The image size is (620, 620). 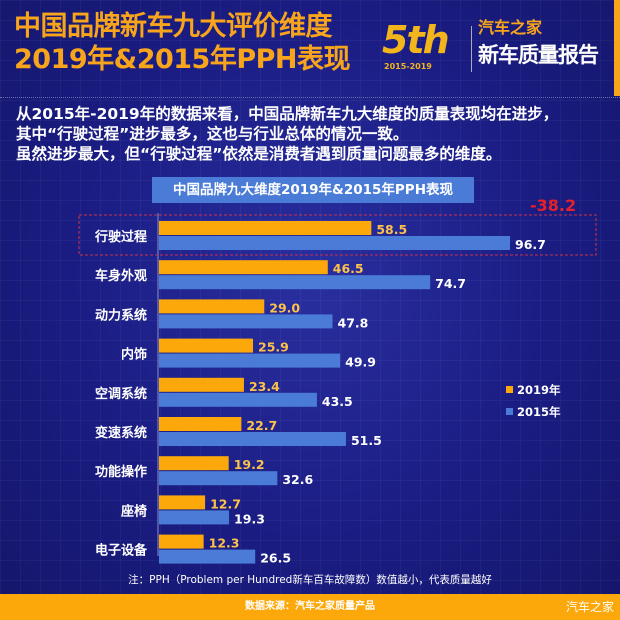 I want to click on footer-bar, so click(x=310, y=607).